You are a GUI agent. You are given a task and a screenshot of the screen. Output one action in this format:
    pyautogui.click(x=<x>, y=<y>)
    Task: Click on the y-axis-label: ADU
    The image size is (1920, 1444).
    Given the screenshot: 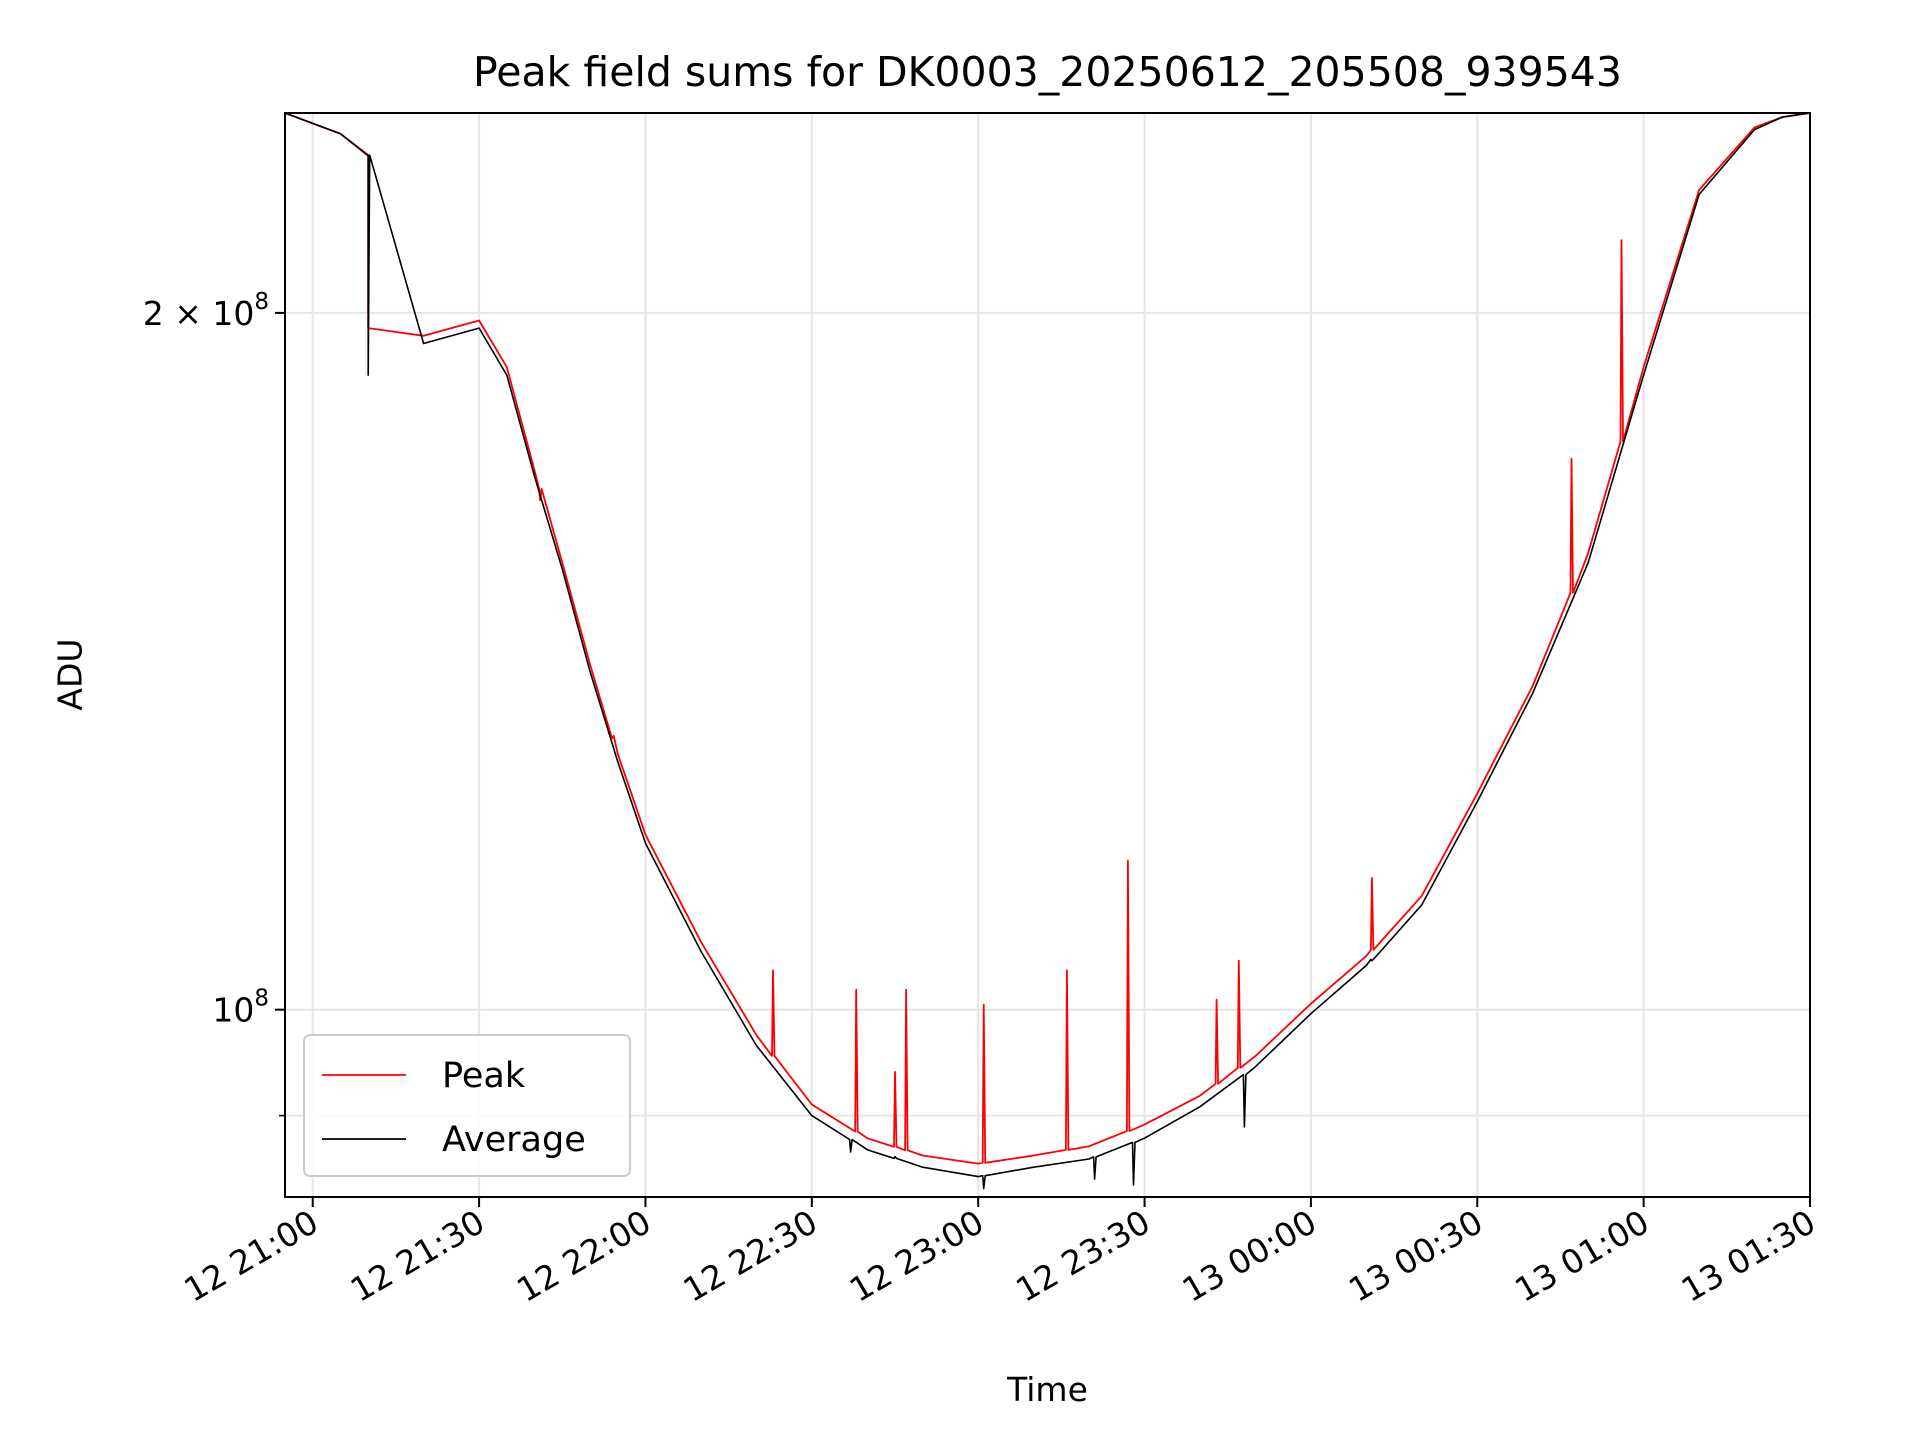 What is the action you would take?
    pyautogui.click(x=70, y=674)
    